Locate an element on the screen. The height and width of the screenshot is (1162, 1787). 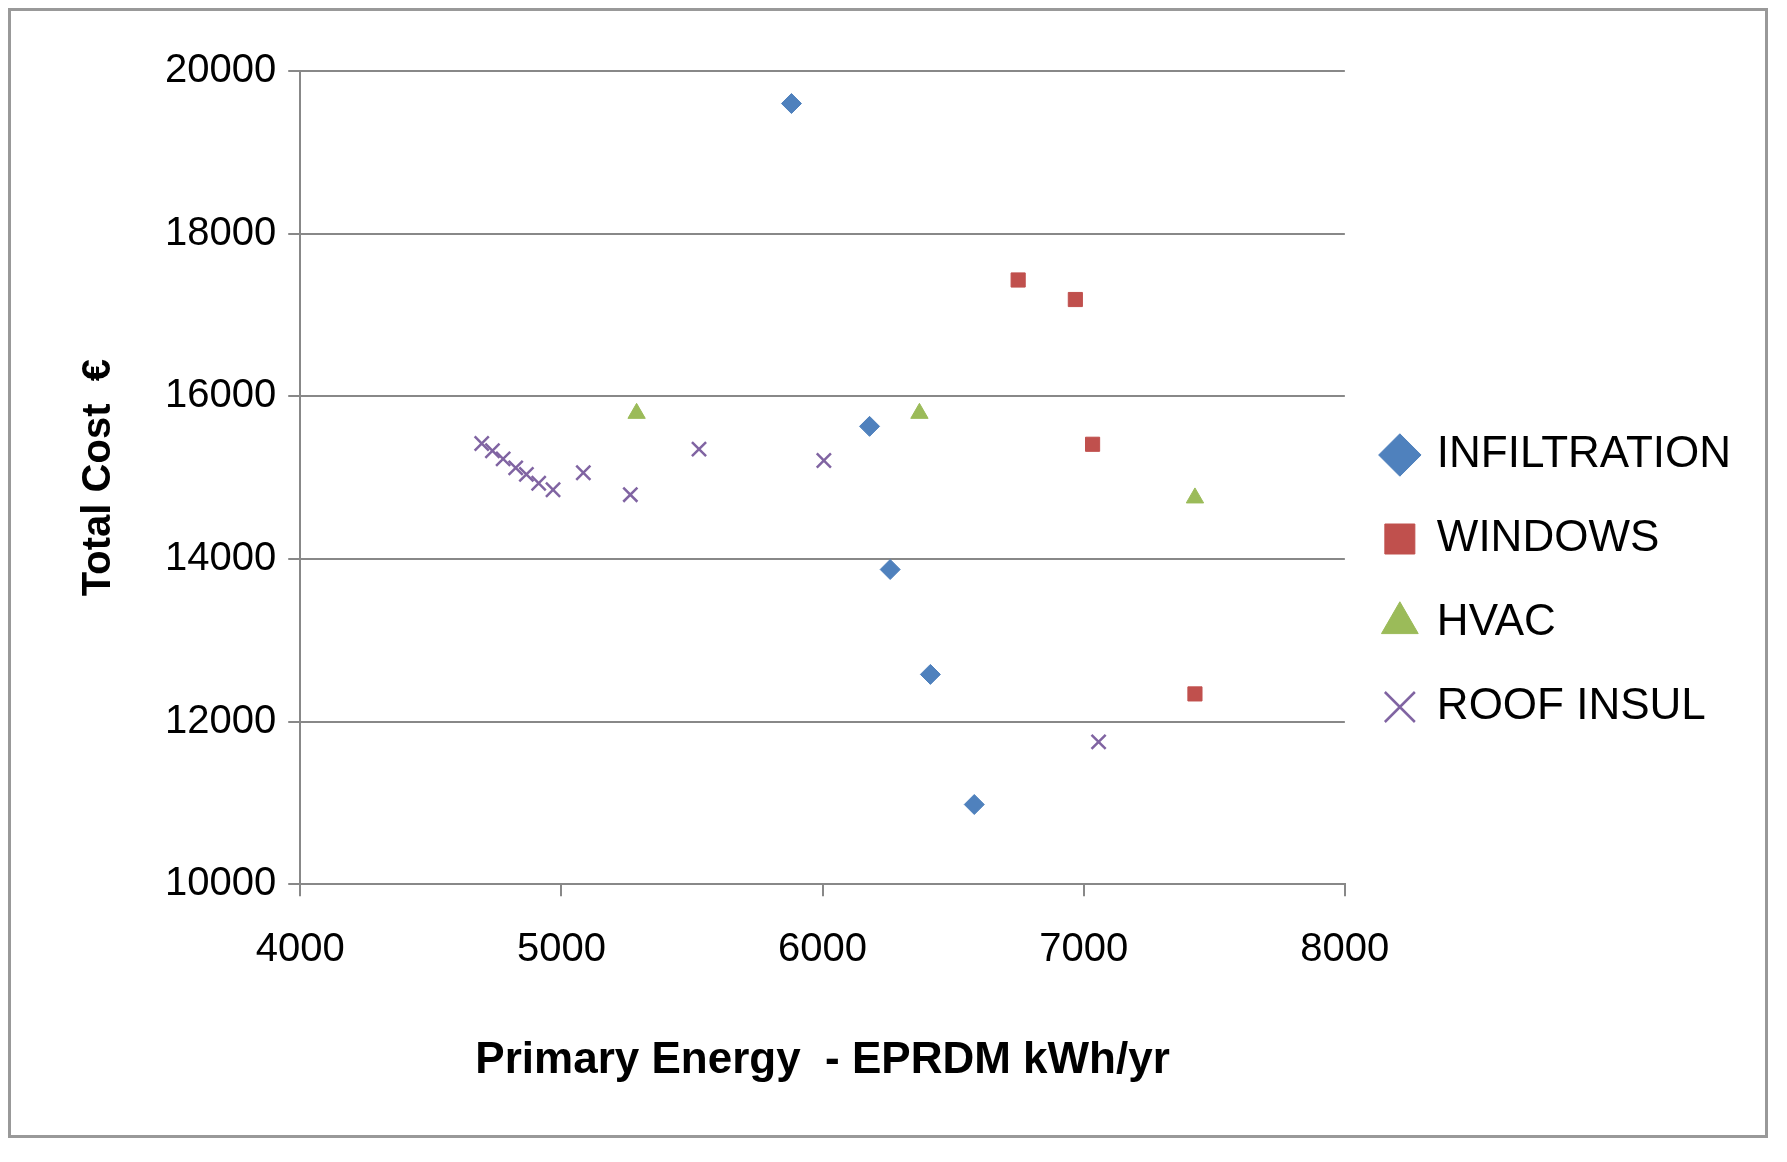
x-tick-label: 7000 is located at coordinates (1084, 947).